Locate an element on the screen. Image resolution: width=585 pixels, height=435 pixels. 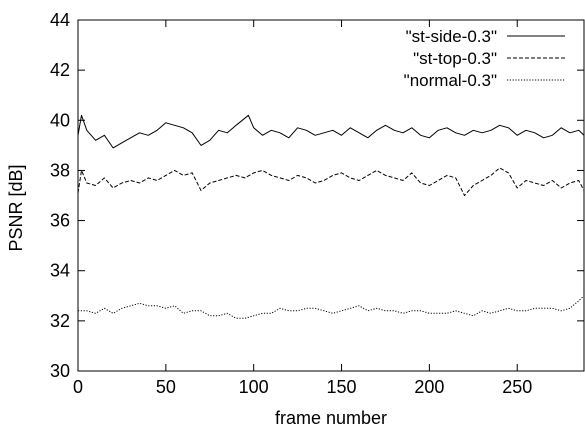
legend-layer: "st-side-0.3" "st-top-0.3" "normal-0.3" is located at coordinates (484, 58).